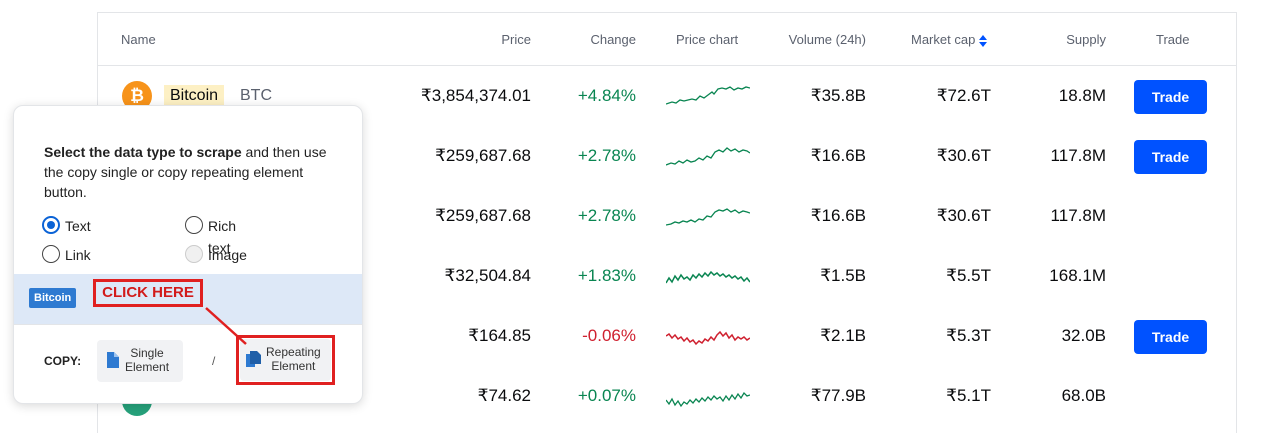 The height and width of the screenshot is (433, 1272). I want to click on price-cell: ₹74.62, so click(504, 395).